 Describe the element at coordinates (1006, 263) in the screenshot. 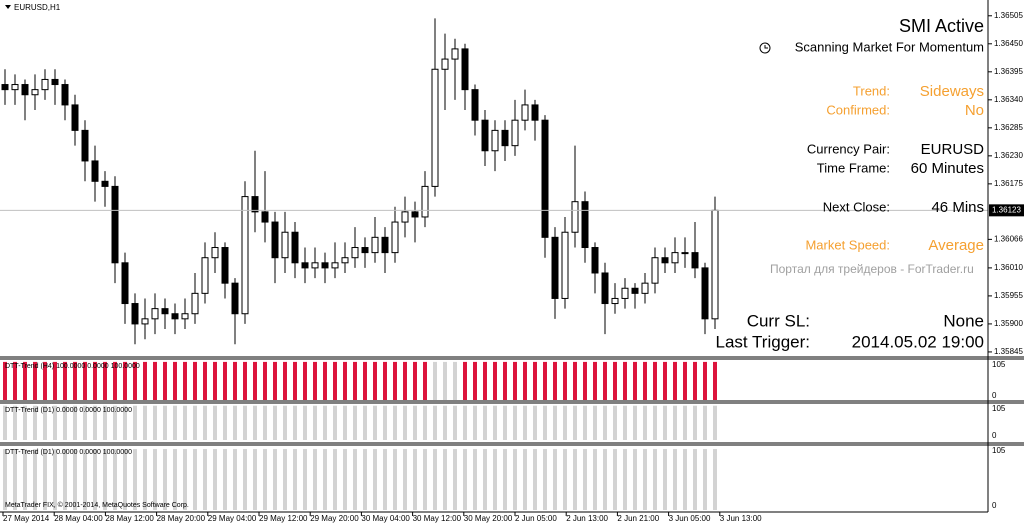

I see `price-axis-bg` at that location.